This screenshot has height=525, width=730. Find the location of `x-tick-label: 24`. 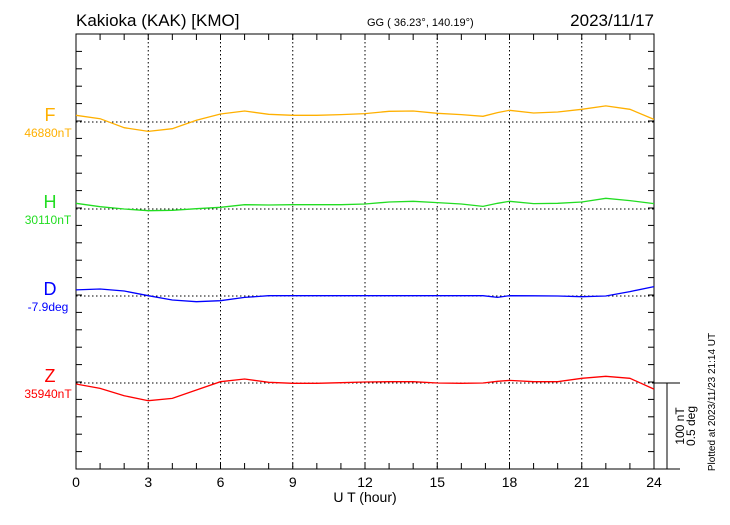

x-tick-label: 24 is located at coordinates (654, 482).